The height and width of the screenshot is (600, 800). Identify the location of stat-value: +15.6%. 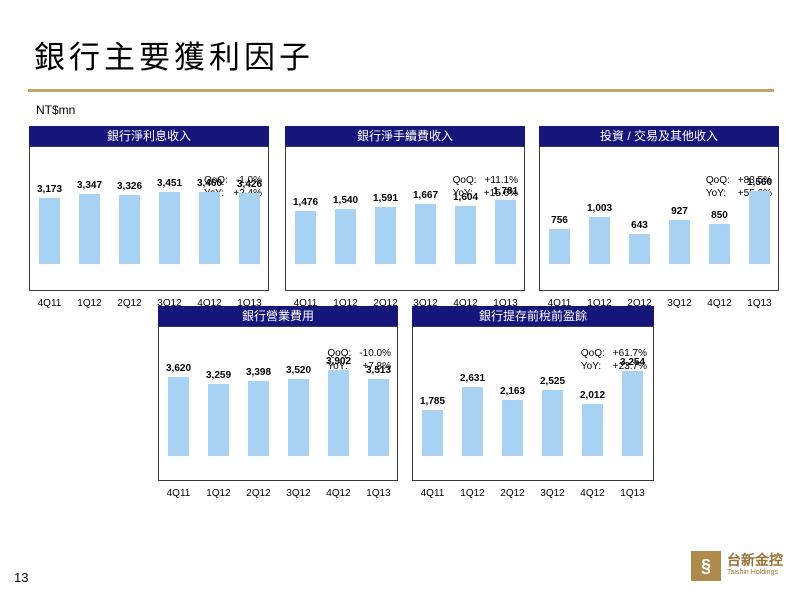
(500, 193).